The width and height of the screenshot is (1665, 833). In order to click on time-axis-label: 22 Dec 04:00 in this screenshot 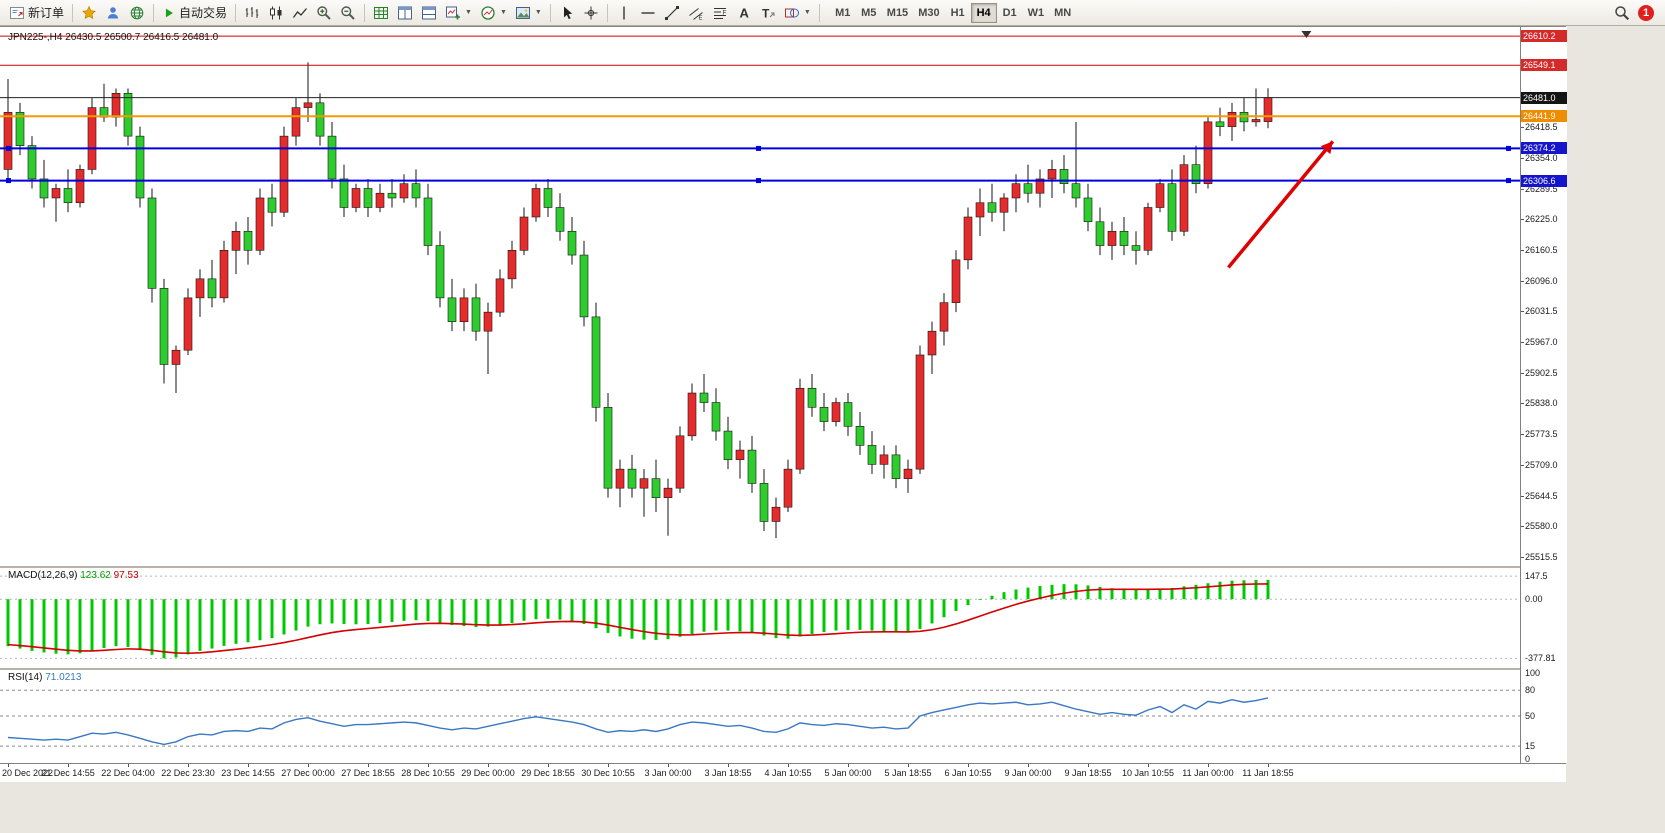, I will do `click(128, 773)`.